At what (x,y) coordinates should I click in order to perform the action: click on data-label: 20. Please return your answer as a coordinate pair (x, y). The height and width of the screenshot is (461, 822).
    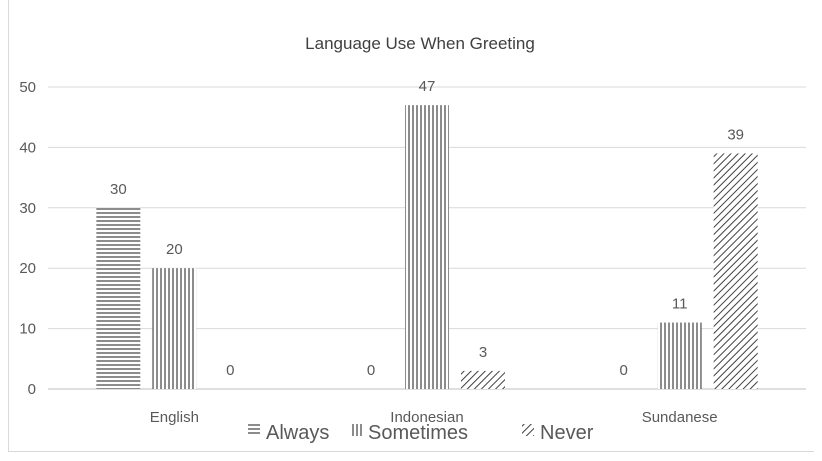
    Looking at the image, I should click on (174, 249).